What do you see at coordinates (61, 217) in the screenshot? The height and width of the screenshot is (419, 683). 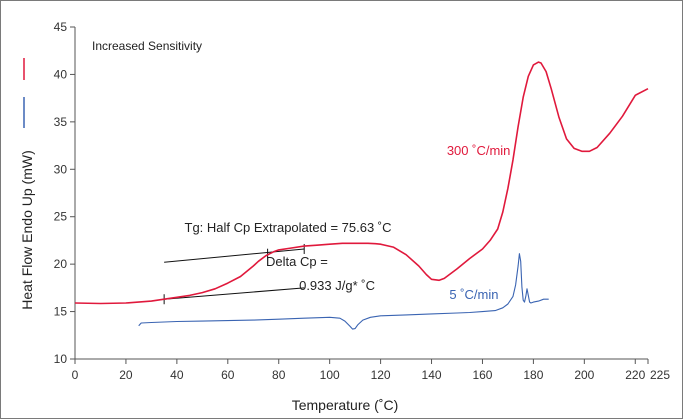 I see `y-tick-label: 25` at bounding box center [61, 217].